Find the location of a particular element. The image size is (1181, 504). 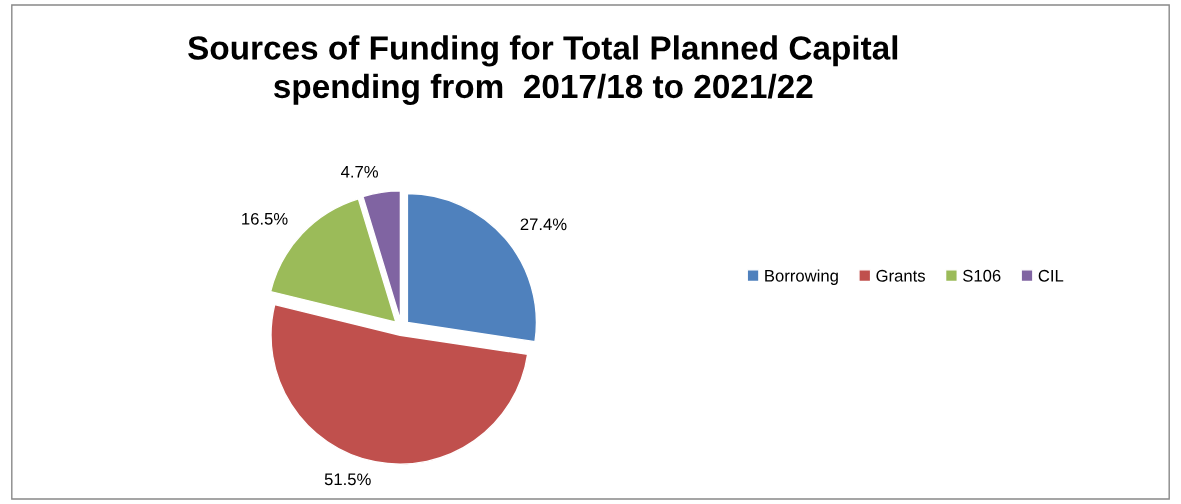

data-label: 4.7% is located at coordinates (359, 171).